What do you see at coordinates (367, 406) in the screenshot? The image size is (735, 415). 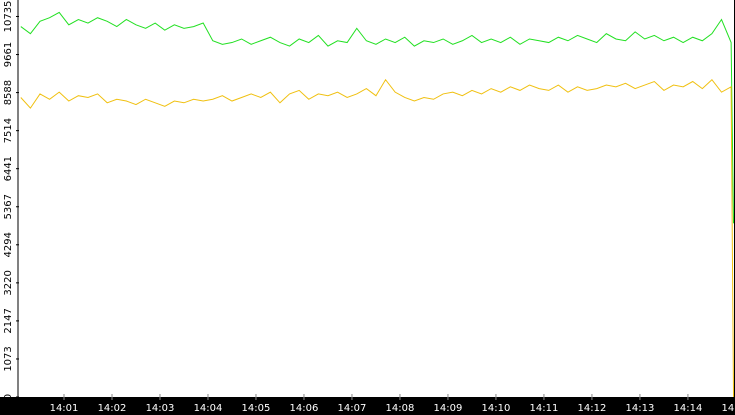 I see `x-axis-band` at bounding box center [367, 406].